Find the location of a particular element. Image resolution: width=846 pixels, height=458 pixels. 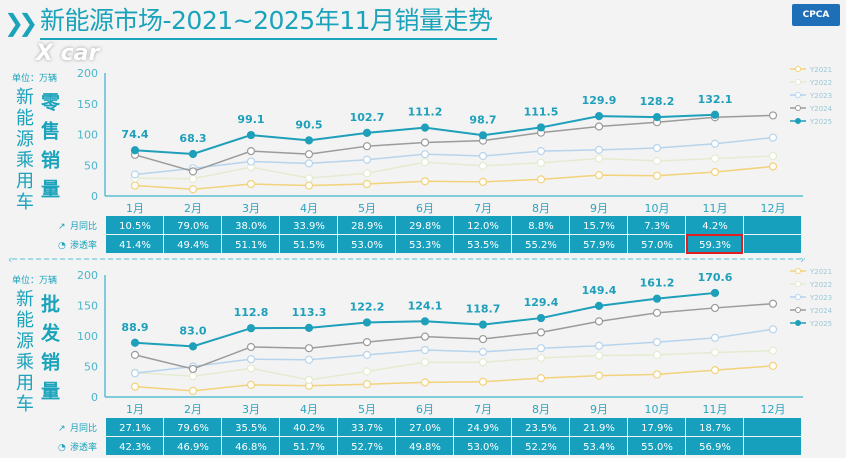

data-label: 98.7 is located at coordinates (482, 119).